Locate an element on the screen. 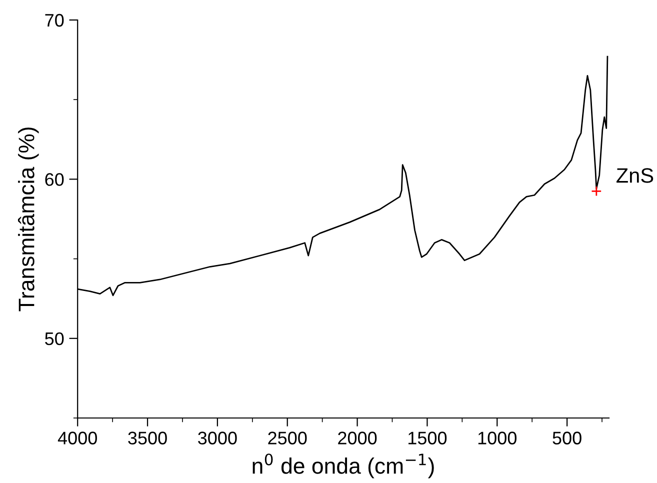 The width and height of the screenshot is (657, 483). y-tick-label: 60 is located at coordinates (54, 179).